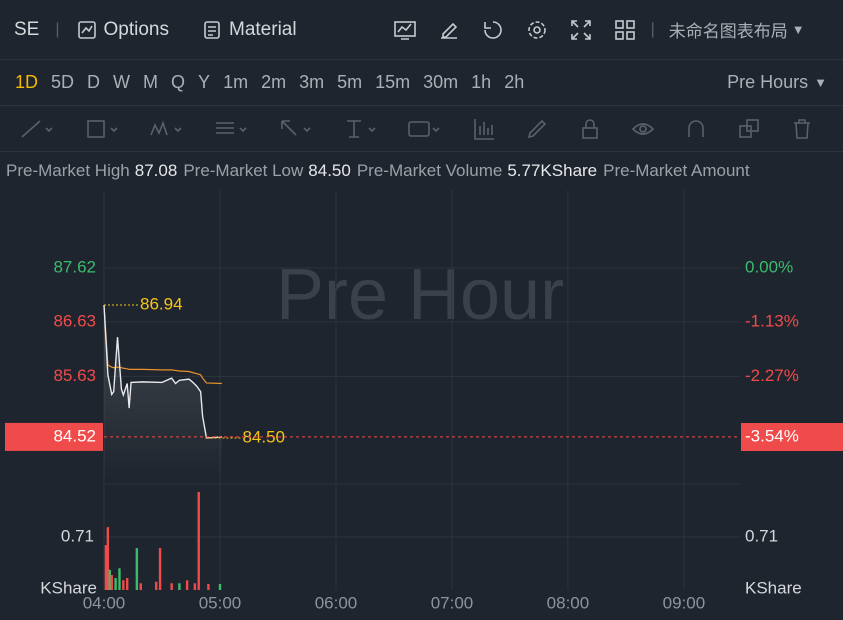 This screenshot has width=843, height=620. What do you see at coordinates (483, 129) in the screenshot?
I see `bars-tool` at bounding box center [483, 129].